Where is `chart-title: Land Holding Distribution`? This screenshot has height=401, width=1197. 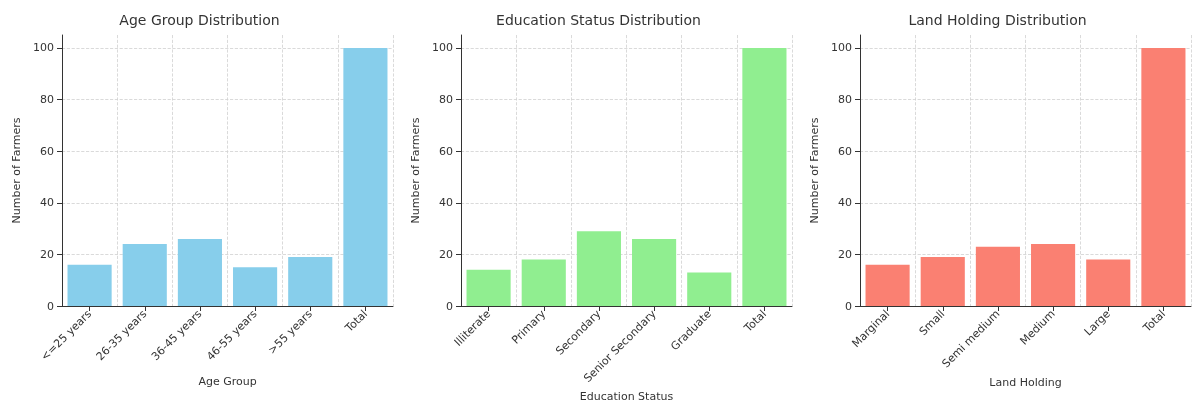
chart-title: Land Holding Distribution is located at coordinates (997, 20).